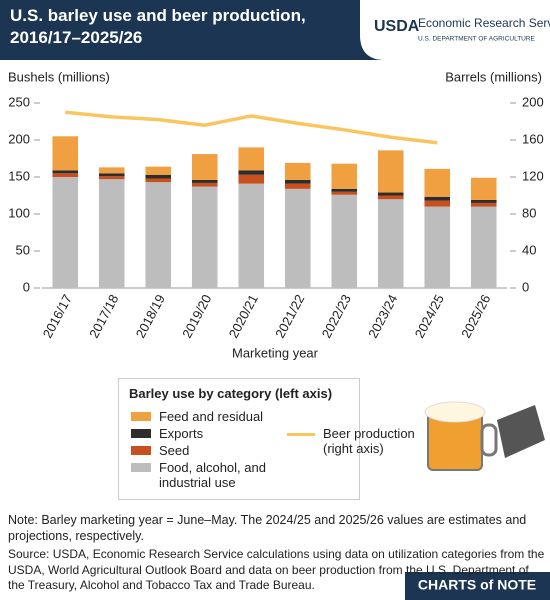  I want to click on legend-label: Feed and residual, so click(211, 416).